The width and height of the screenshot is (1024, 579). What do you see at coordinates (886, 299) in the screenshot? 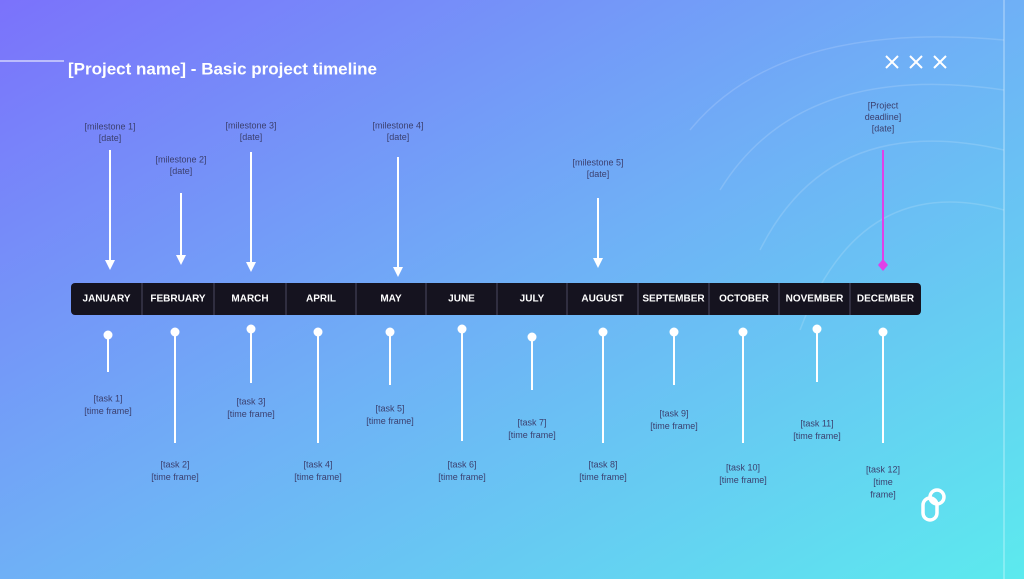
I see `month-label: DECEMBER` at bounding box center [886, 299].